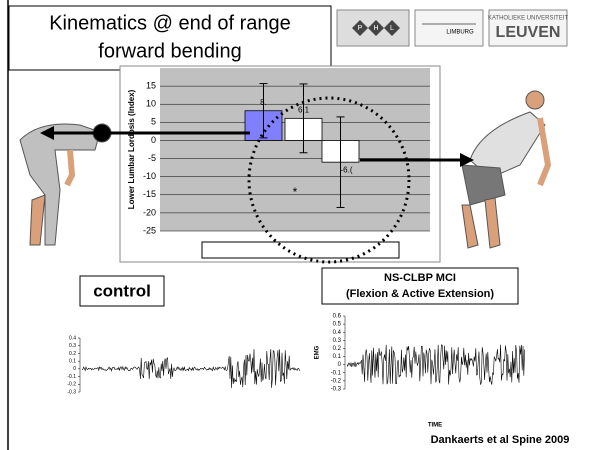 This screenshot has height=450, width=596. I want to click on leuven-logo: KATHOLIEKE UNIVERSITEIT LEUVEN, so click(528, 28).